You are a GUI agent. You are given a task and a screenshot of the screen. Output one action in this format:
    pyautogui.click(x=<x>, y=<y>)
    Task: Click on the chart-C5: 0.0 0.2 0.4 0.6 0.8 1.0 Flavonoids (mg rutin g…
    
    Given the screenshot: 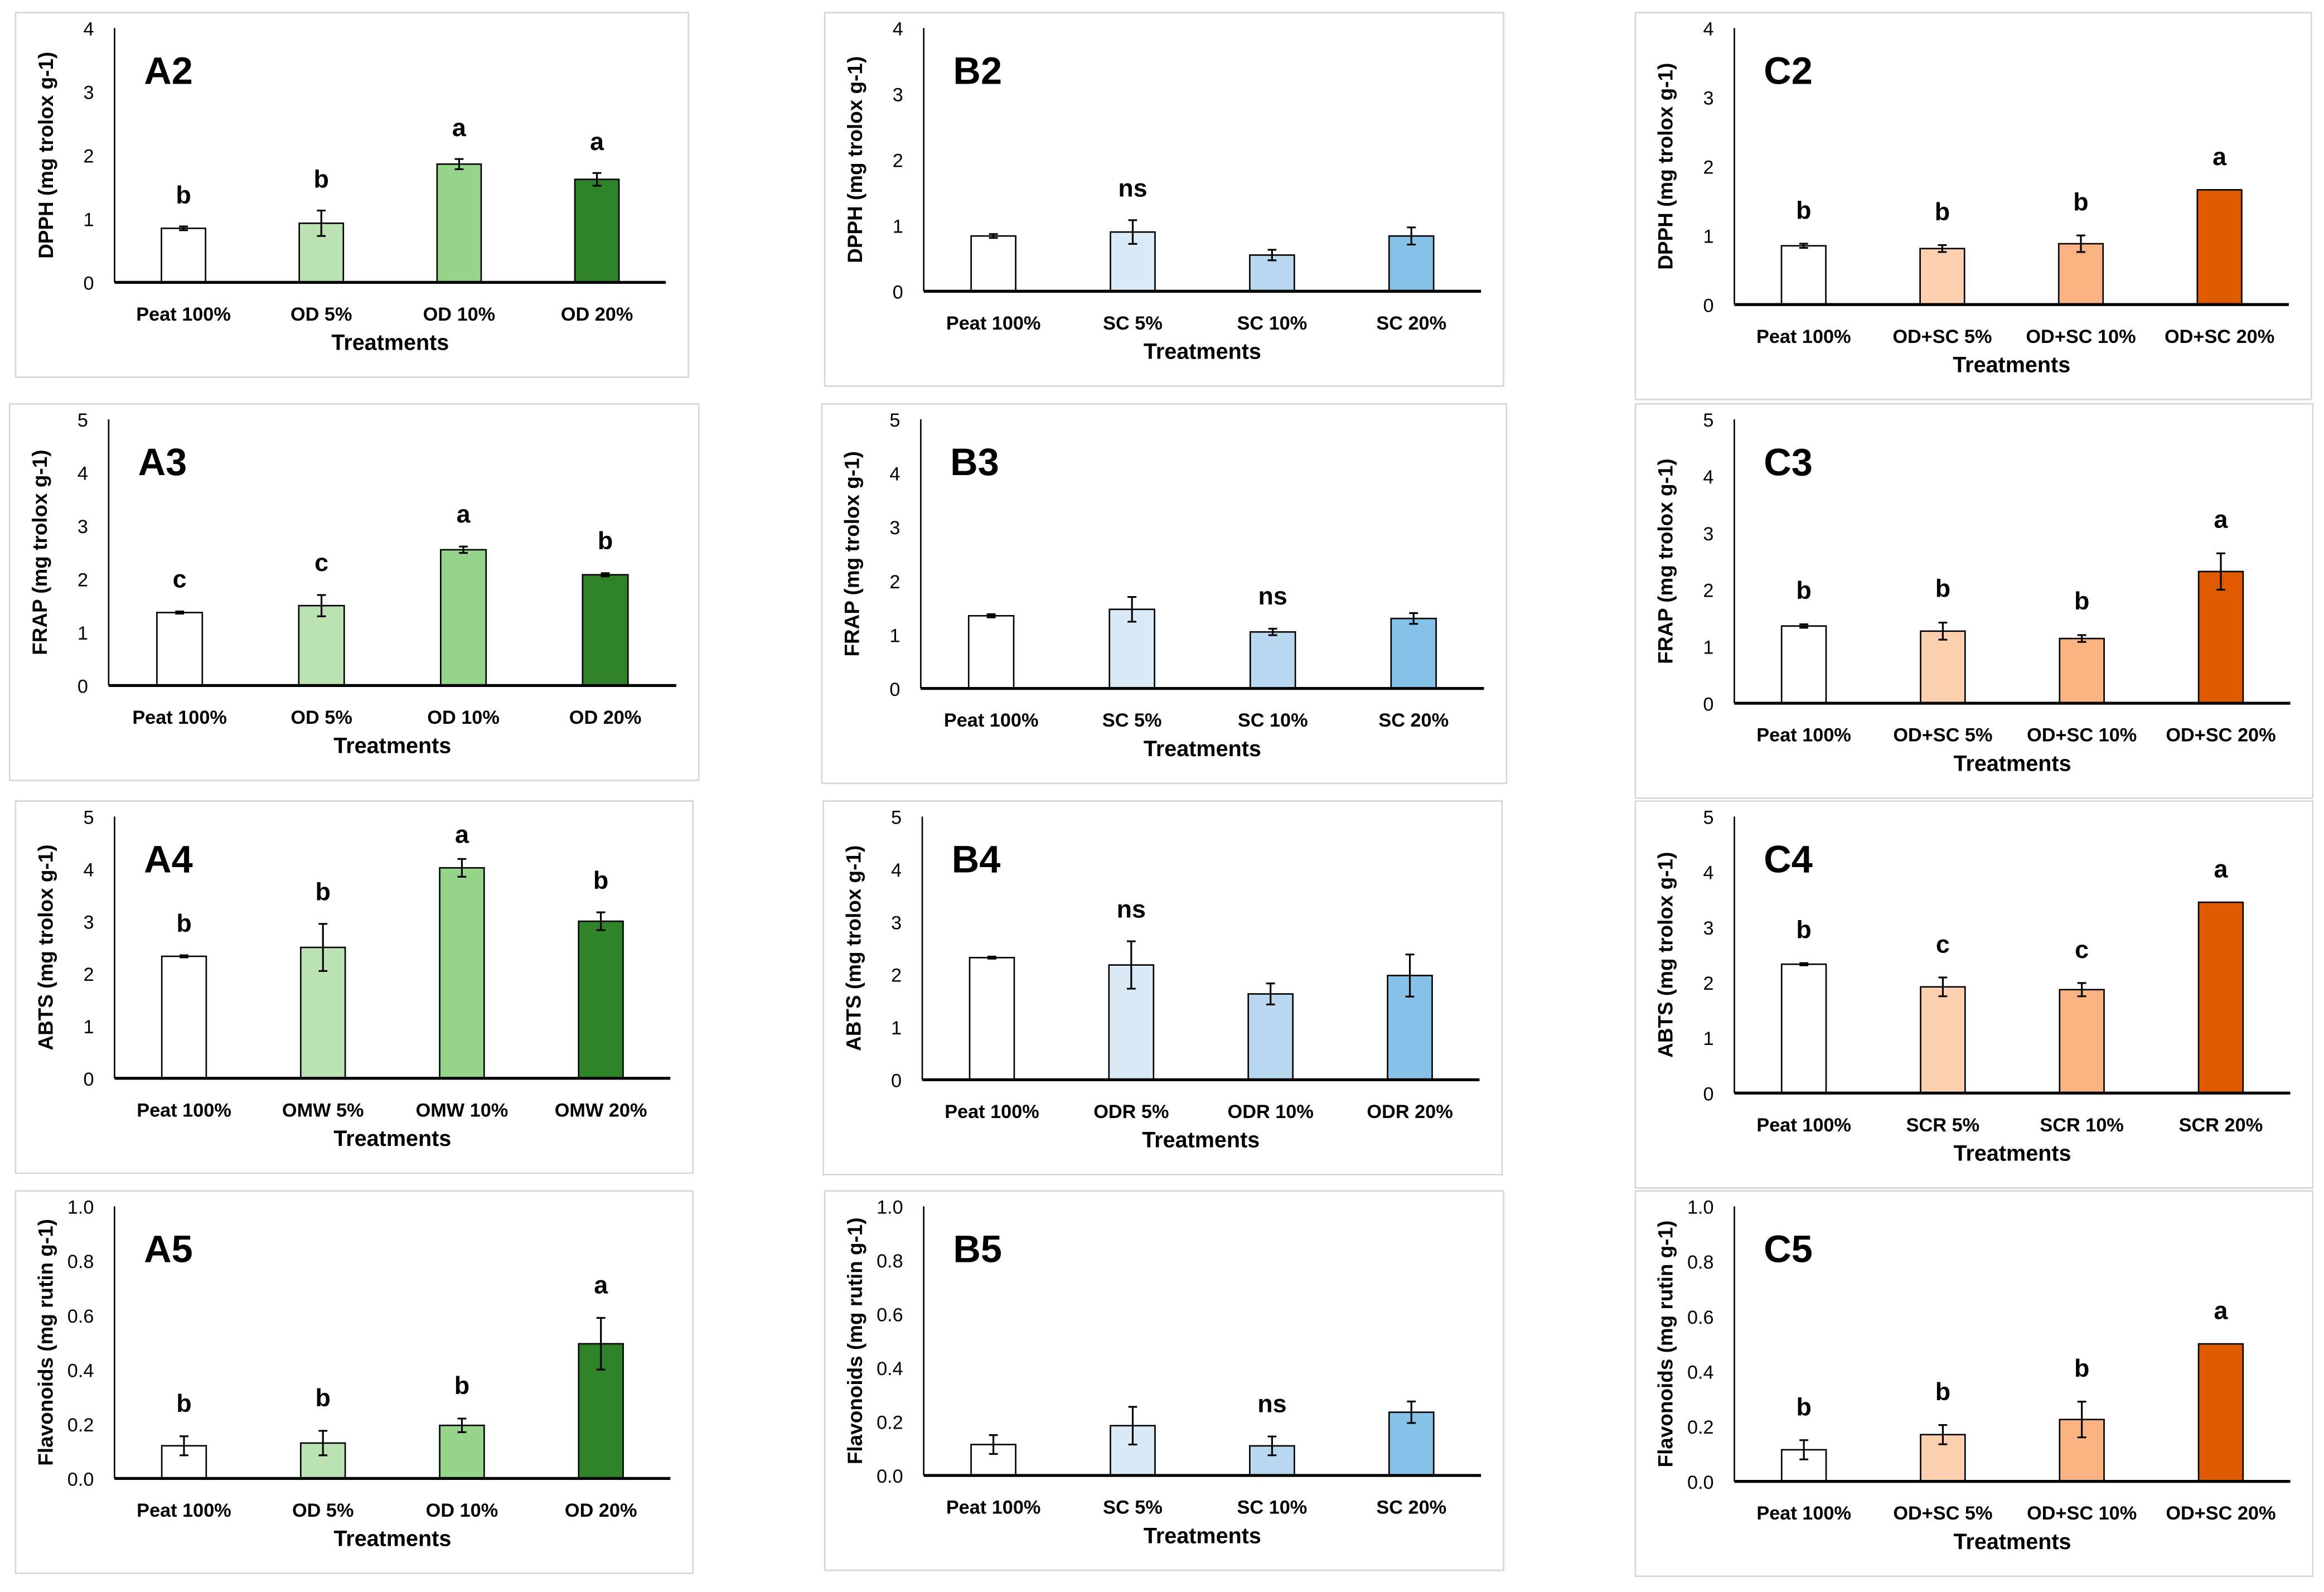 What is the action you would take?
    pyautogui.click(x=1973, y=1375)
    